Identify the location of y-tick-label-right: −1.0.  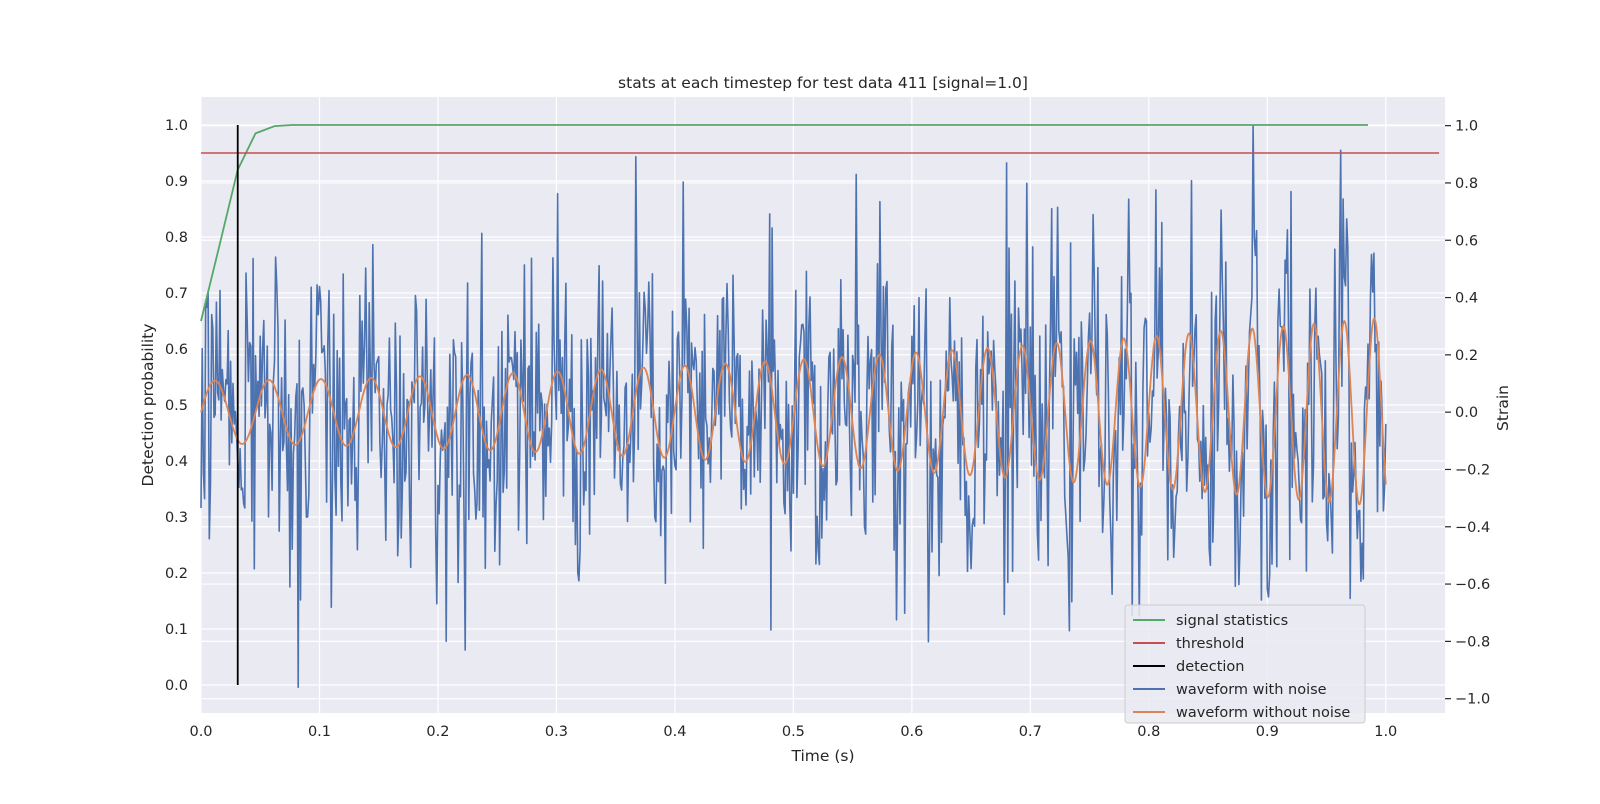
(1472, 700).